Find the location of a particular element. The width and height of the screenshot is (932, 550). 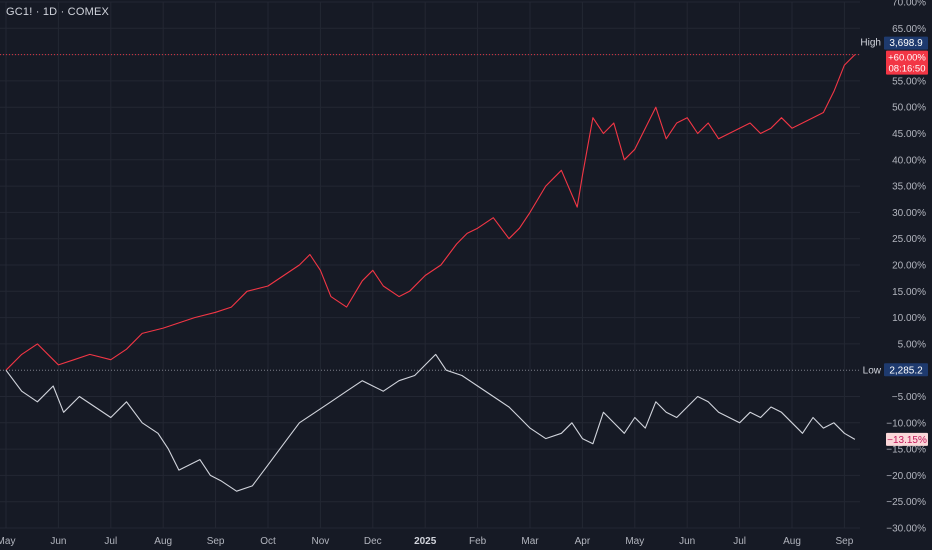

high-label: High is located at coordinates (870, 43).